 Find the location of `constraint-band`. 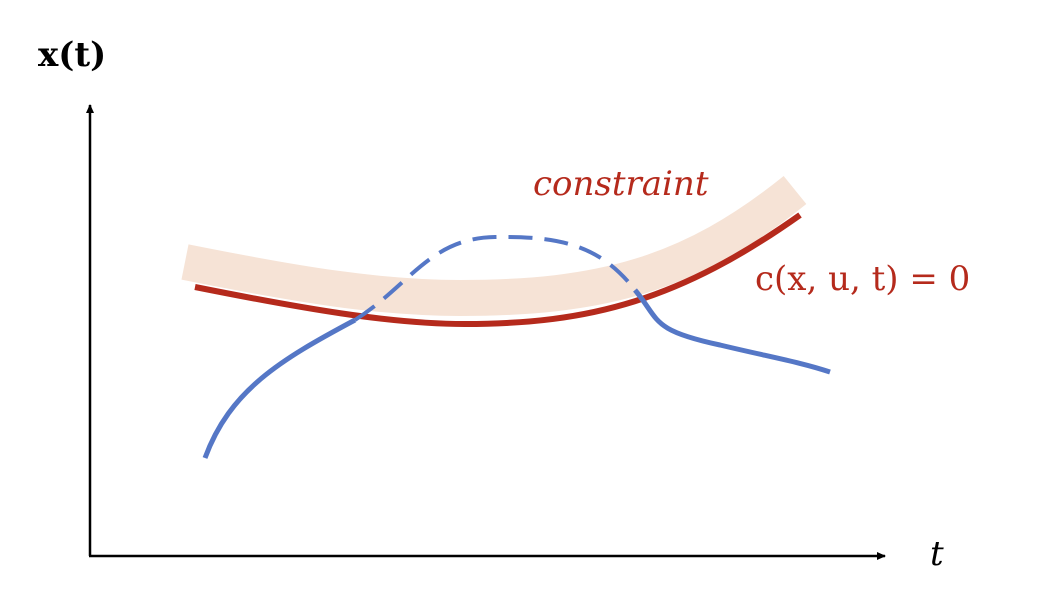

constraint-band is located at coordinates (494, 246).